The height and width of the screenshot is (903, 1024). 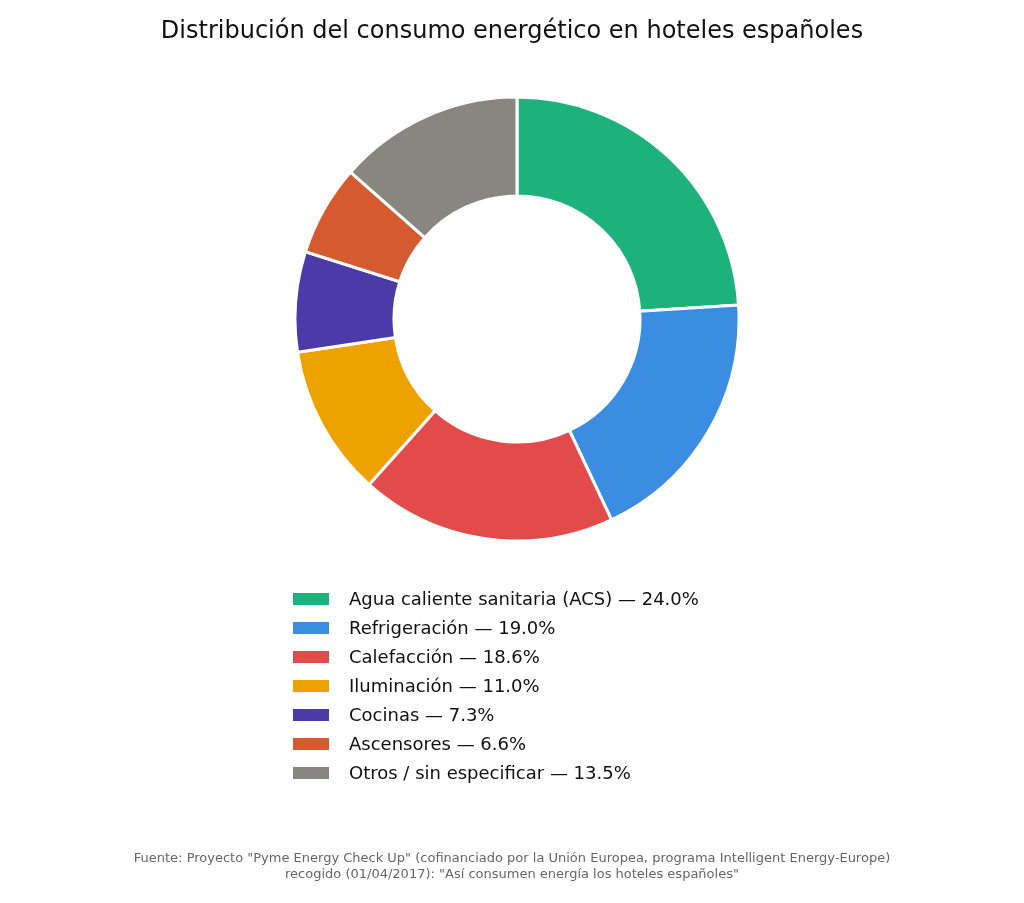 What do you see at coordinates (384, 714) in the screenshot?
I see `legend-label: Cocinas` at bounding box center [384, 714].